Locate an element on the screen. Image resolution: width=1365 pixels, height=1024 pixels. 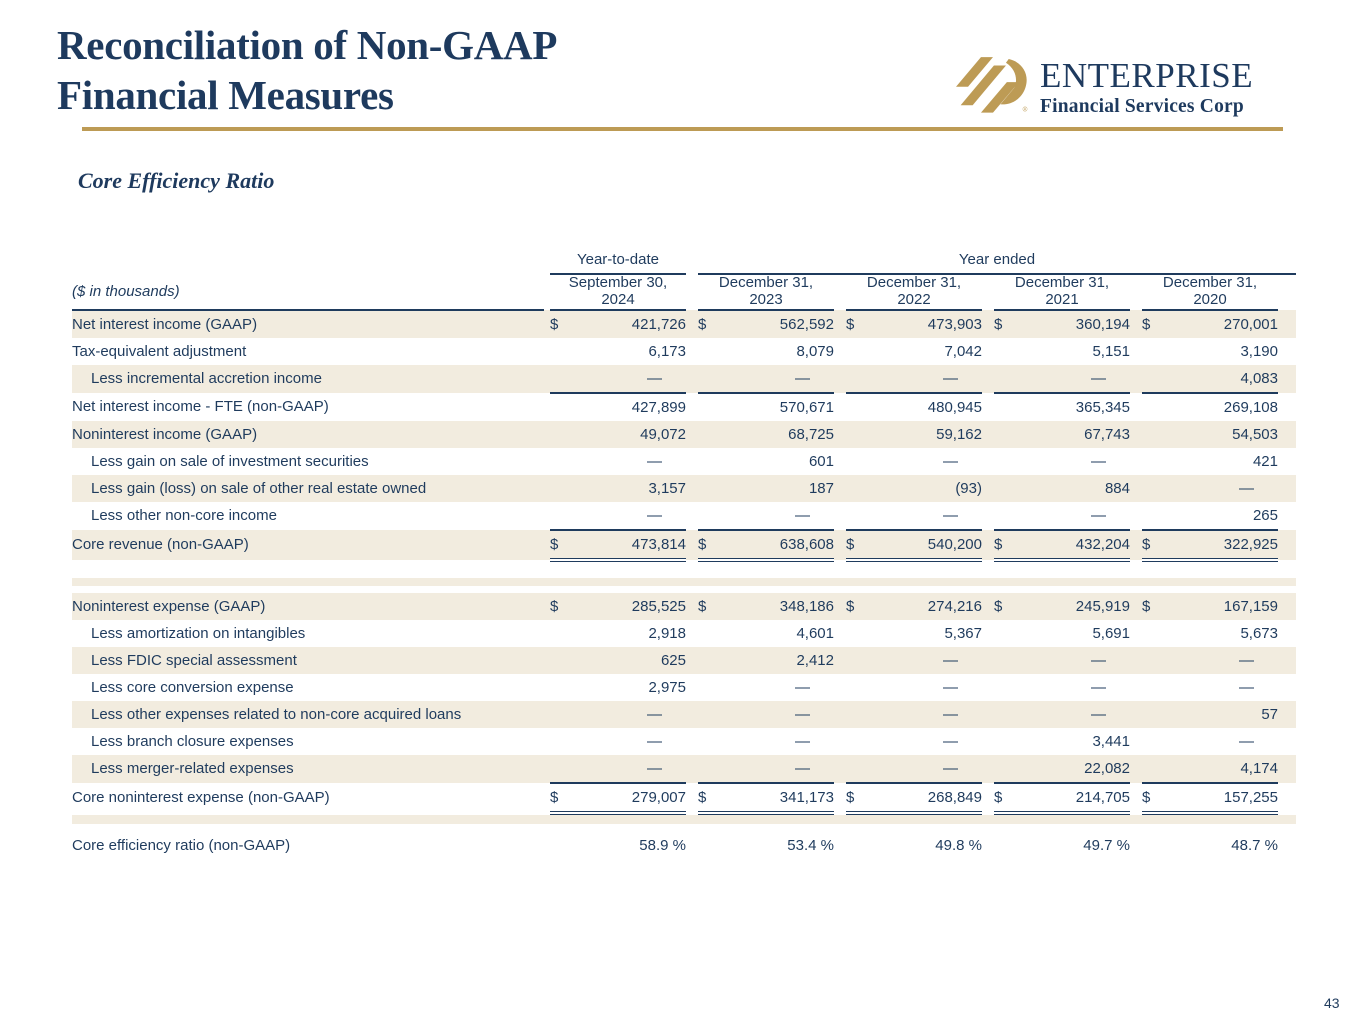
cell-spacer is located at coordinates (684, 818).